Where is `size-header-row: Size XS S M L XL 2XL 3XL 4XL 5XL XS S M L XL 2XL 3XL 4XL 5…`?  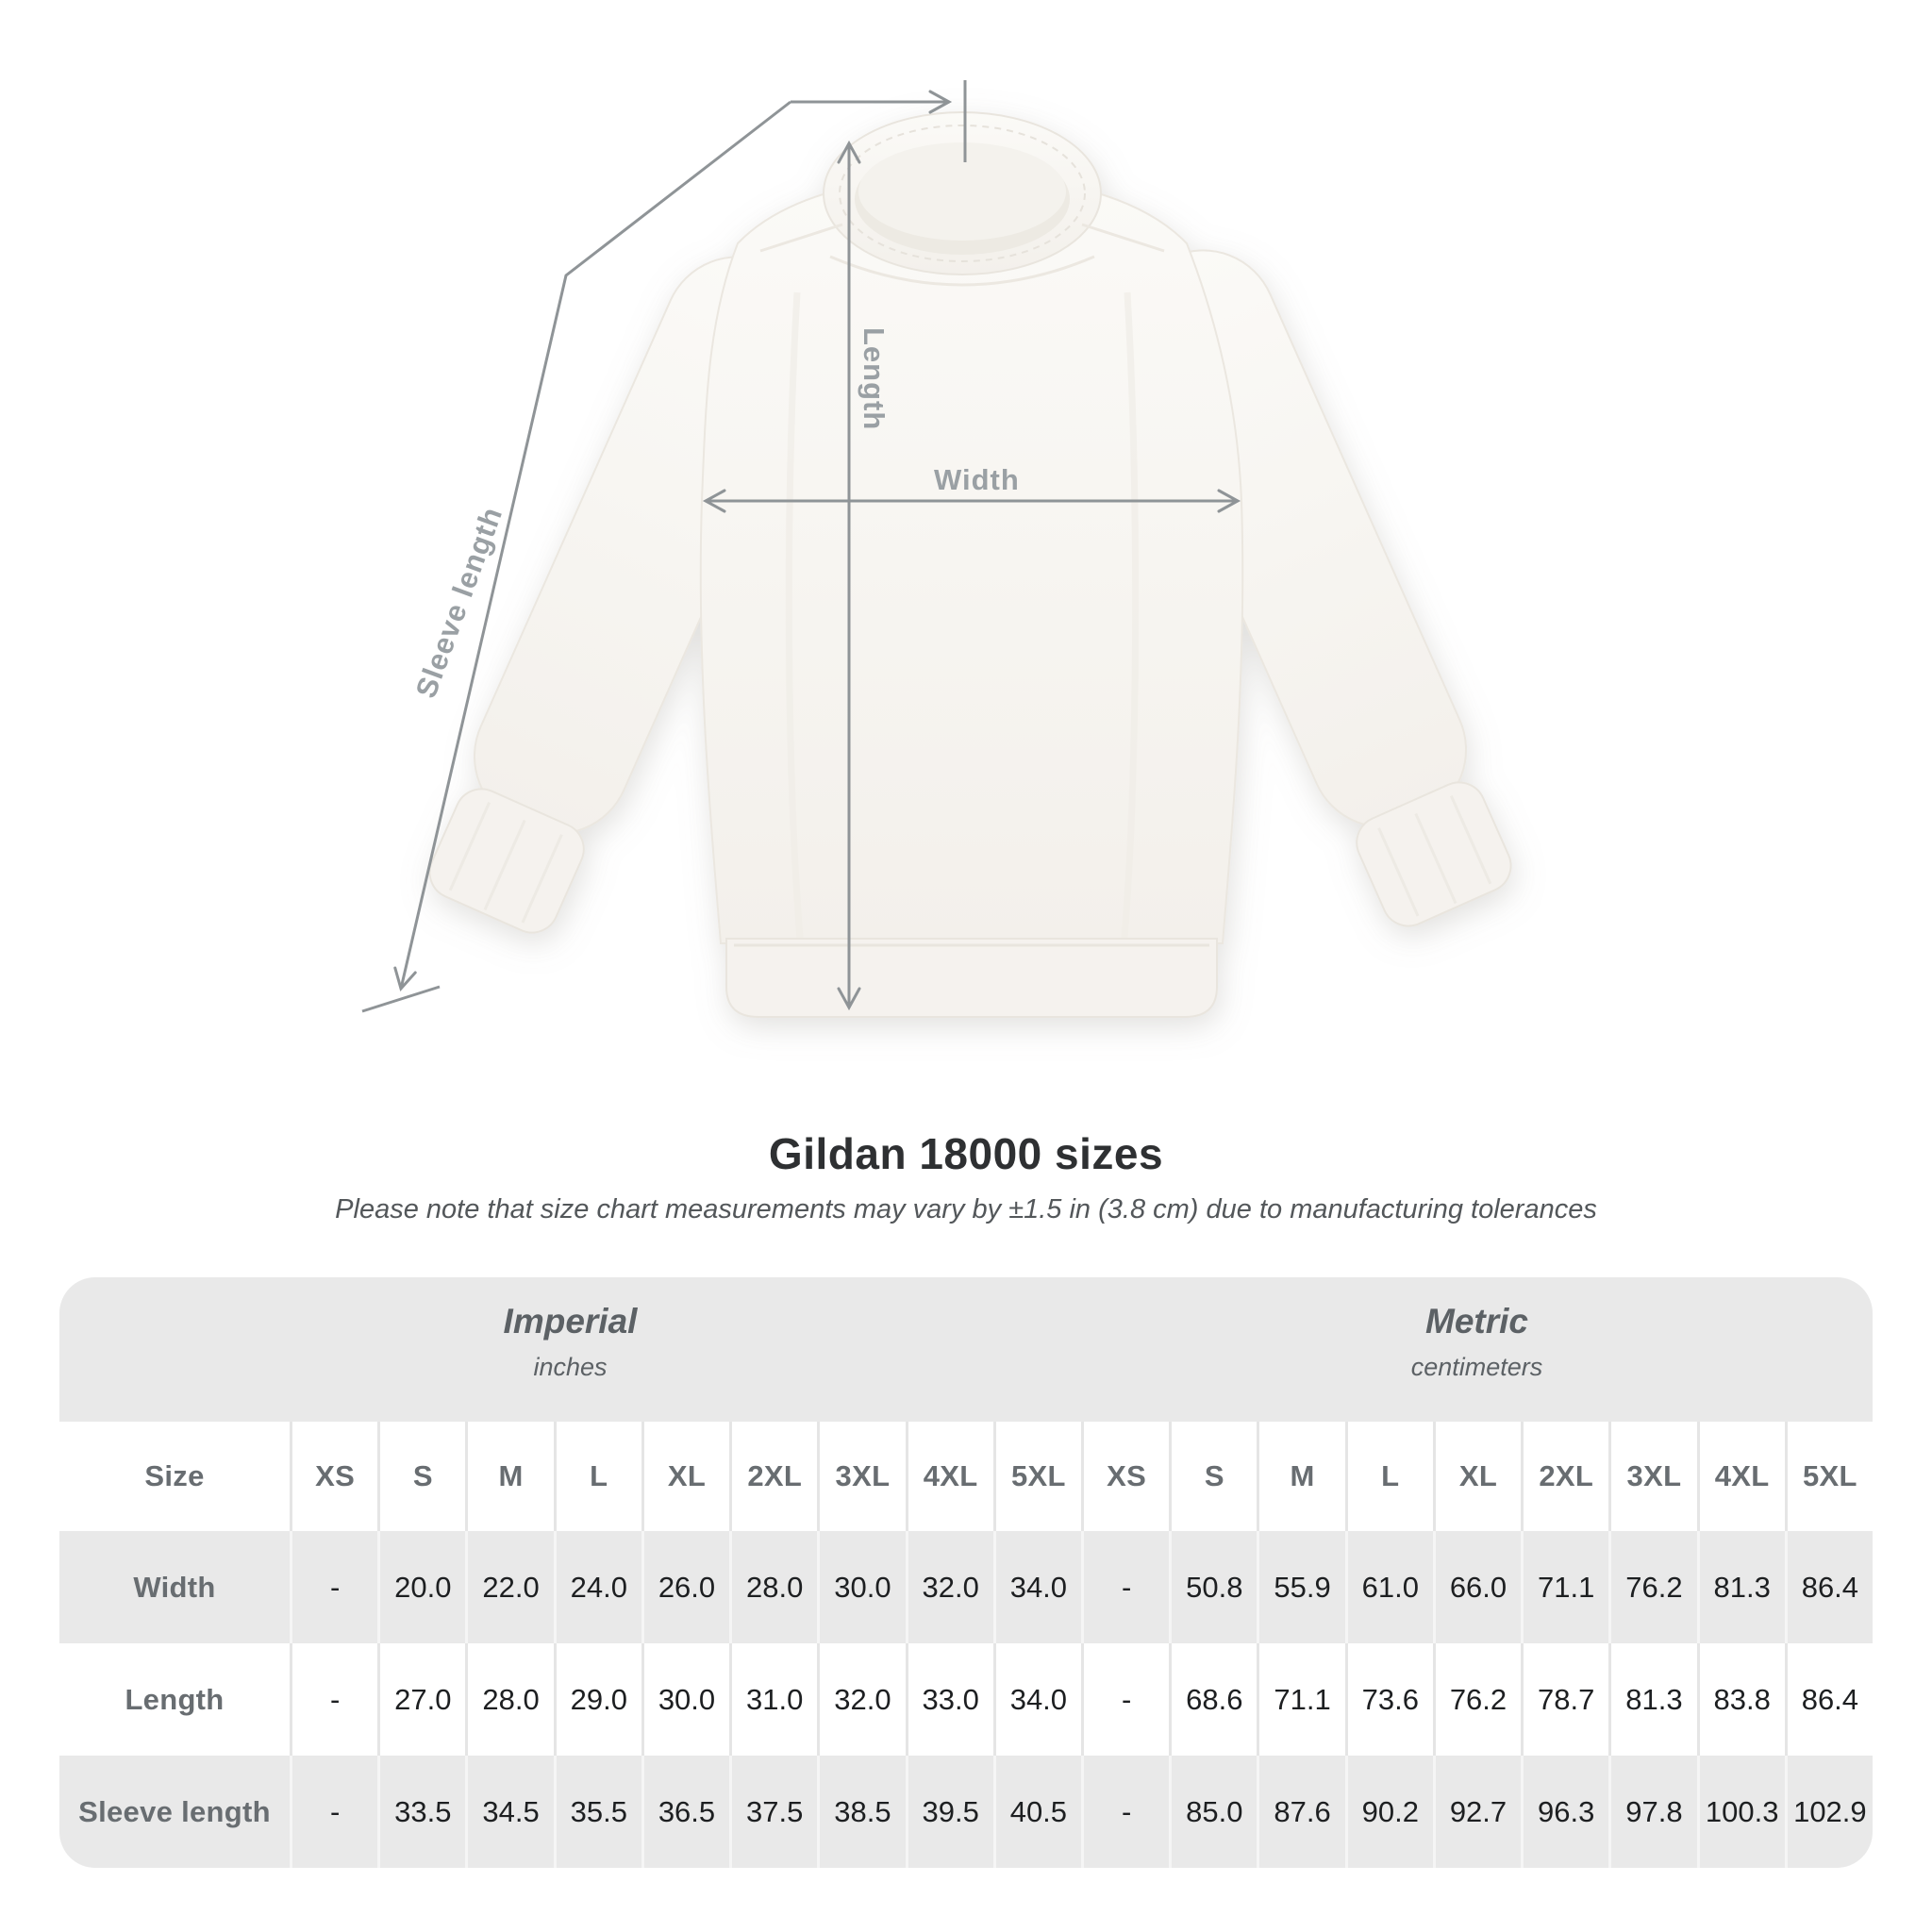
size-header-row: Size XS S M L XL 2XL 3XL 4XL 5XL XS S M L XL 2XL 3XL 4XL 5… is located at coordinates (966, 1476).